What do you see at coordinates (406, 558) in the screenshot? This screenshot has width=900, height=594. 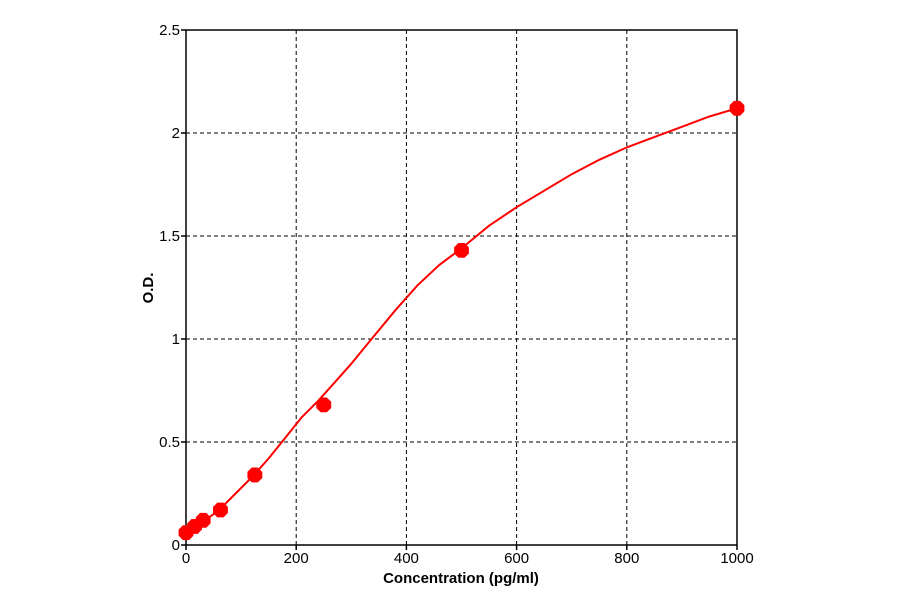 I see `x-tick-label: 400` at bounding box center [406, 558].